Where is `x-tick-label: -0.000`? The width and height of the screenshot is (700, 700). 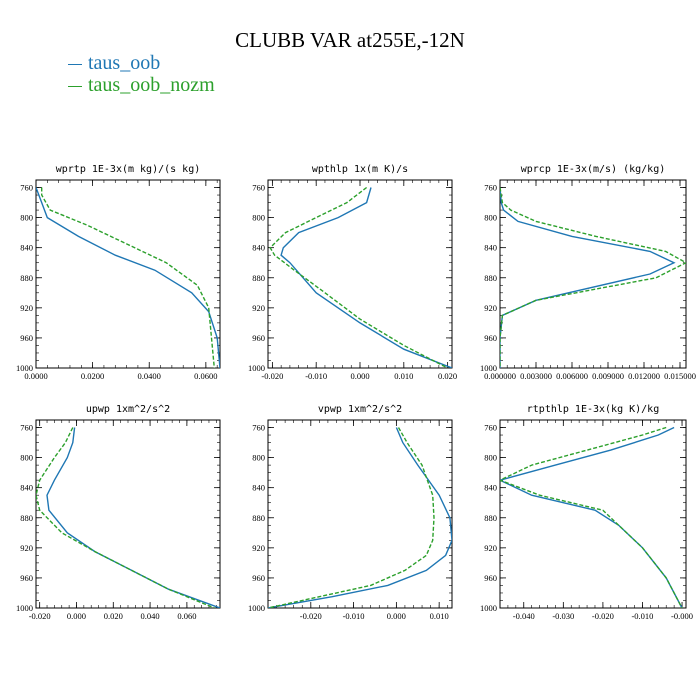
x-tick-label: -0.000 is located at coordinates (682, 616).